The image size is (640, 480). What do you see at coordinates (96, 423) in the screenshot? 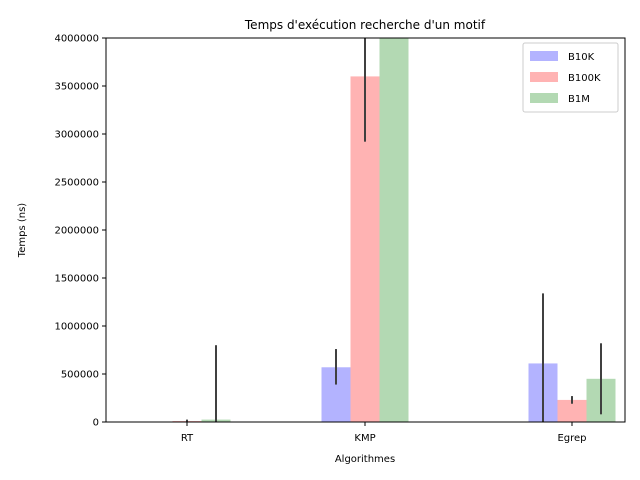
I see `y-tick-label: 0` at bounding box center [96, 423].